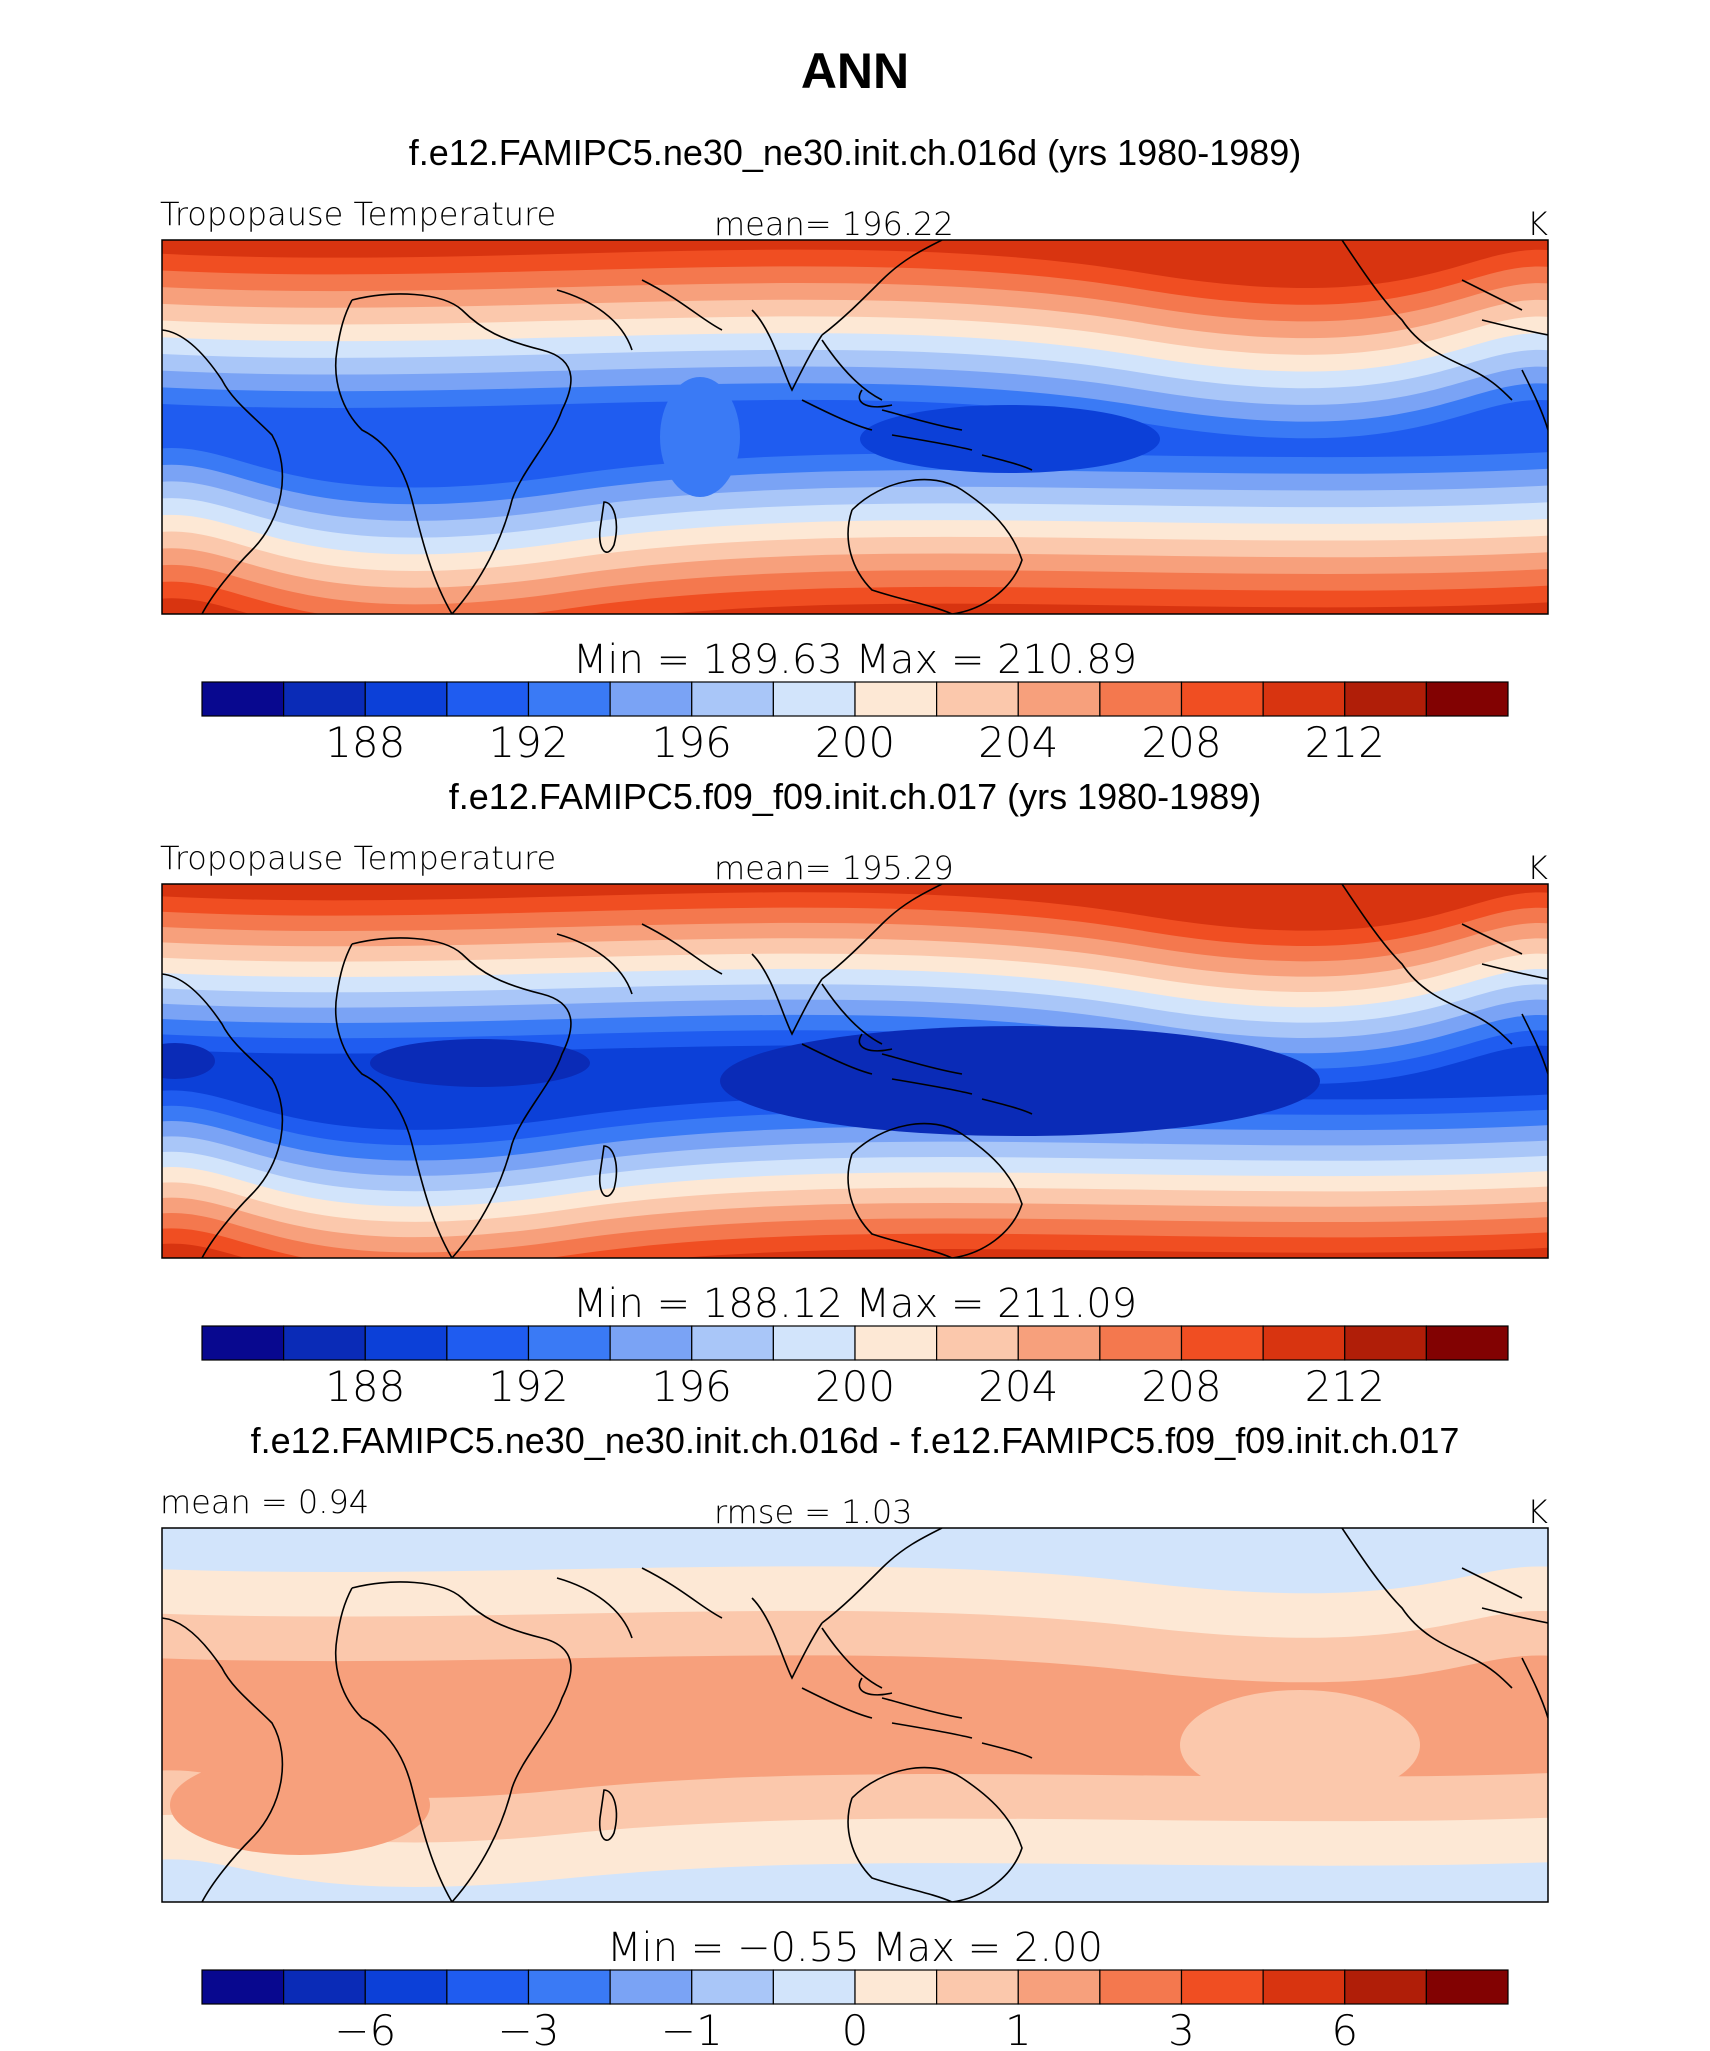  What do you see at coordinates (1344, 2028) in the screenshot?
I see `colorbar-tick: 6` at bounding box center [1344, 2028].